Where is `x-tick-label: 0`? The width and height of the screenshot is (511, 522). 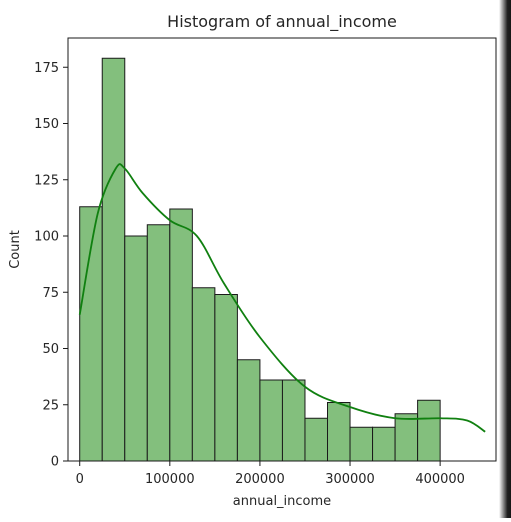 x-tick-label: 0 is located at coordinates (80, 479).